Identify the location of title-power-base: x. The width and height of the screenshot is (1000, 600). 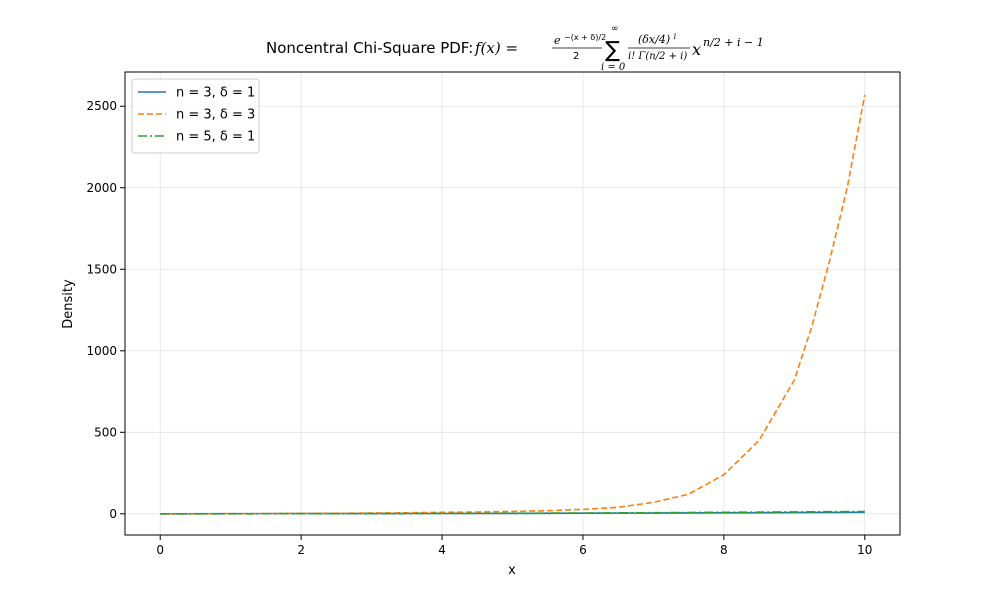
(696, 49).